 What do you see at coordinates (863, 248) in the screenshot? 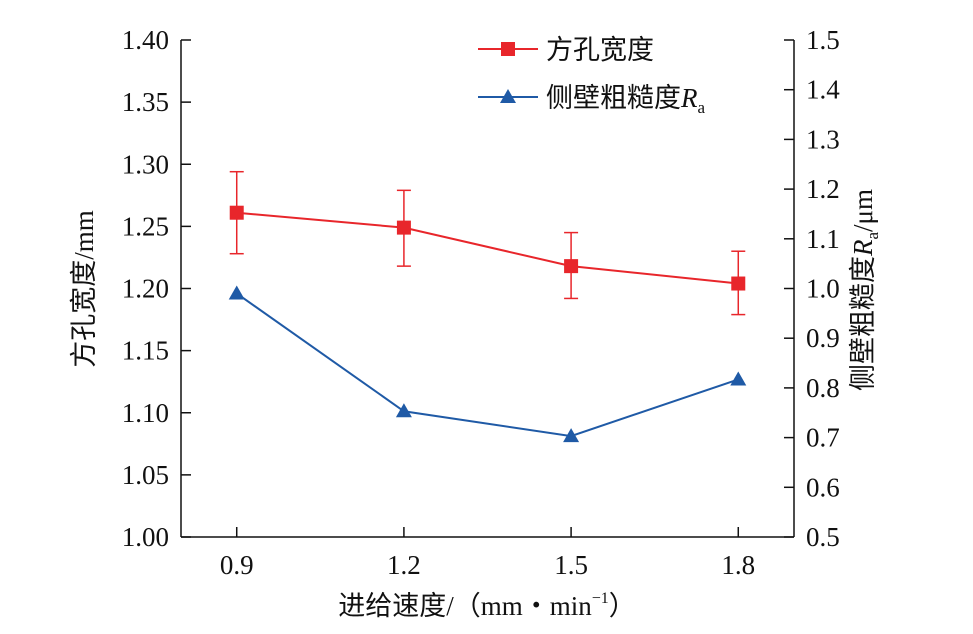
I see `right-y-axis-label-var: R` at bounding box center [863, 248].